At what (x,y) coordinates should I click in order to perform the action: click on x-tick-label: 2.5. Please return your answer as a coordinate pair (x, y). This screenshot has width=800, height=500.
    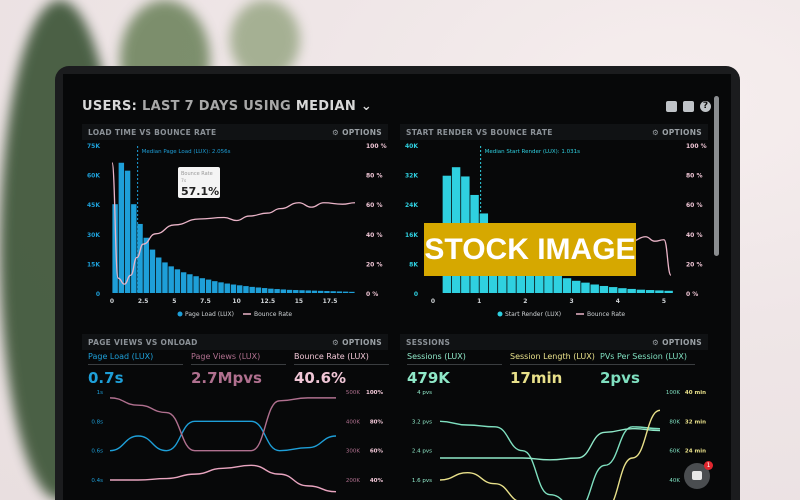
    Looking at the image, I should click on (143, 301).